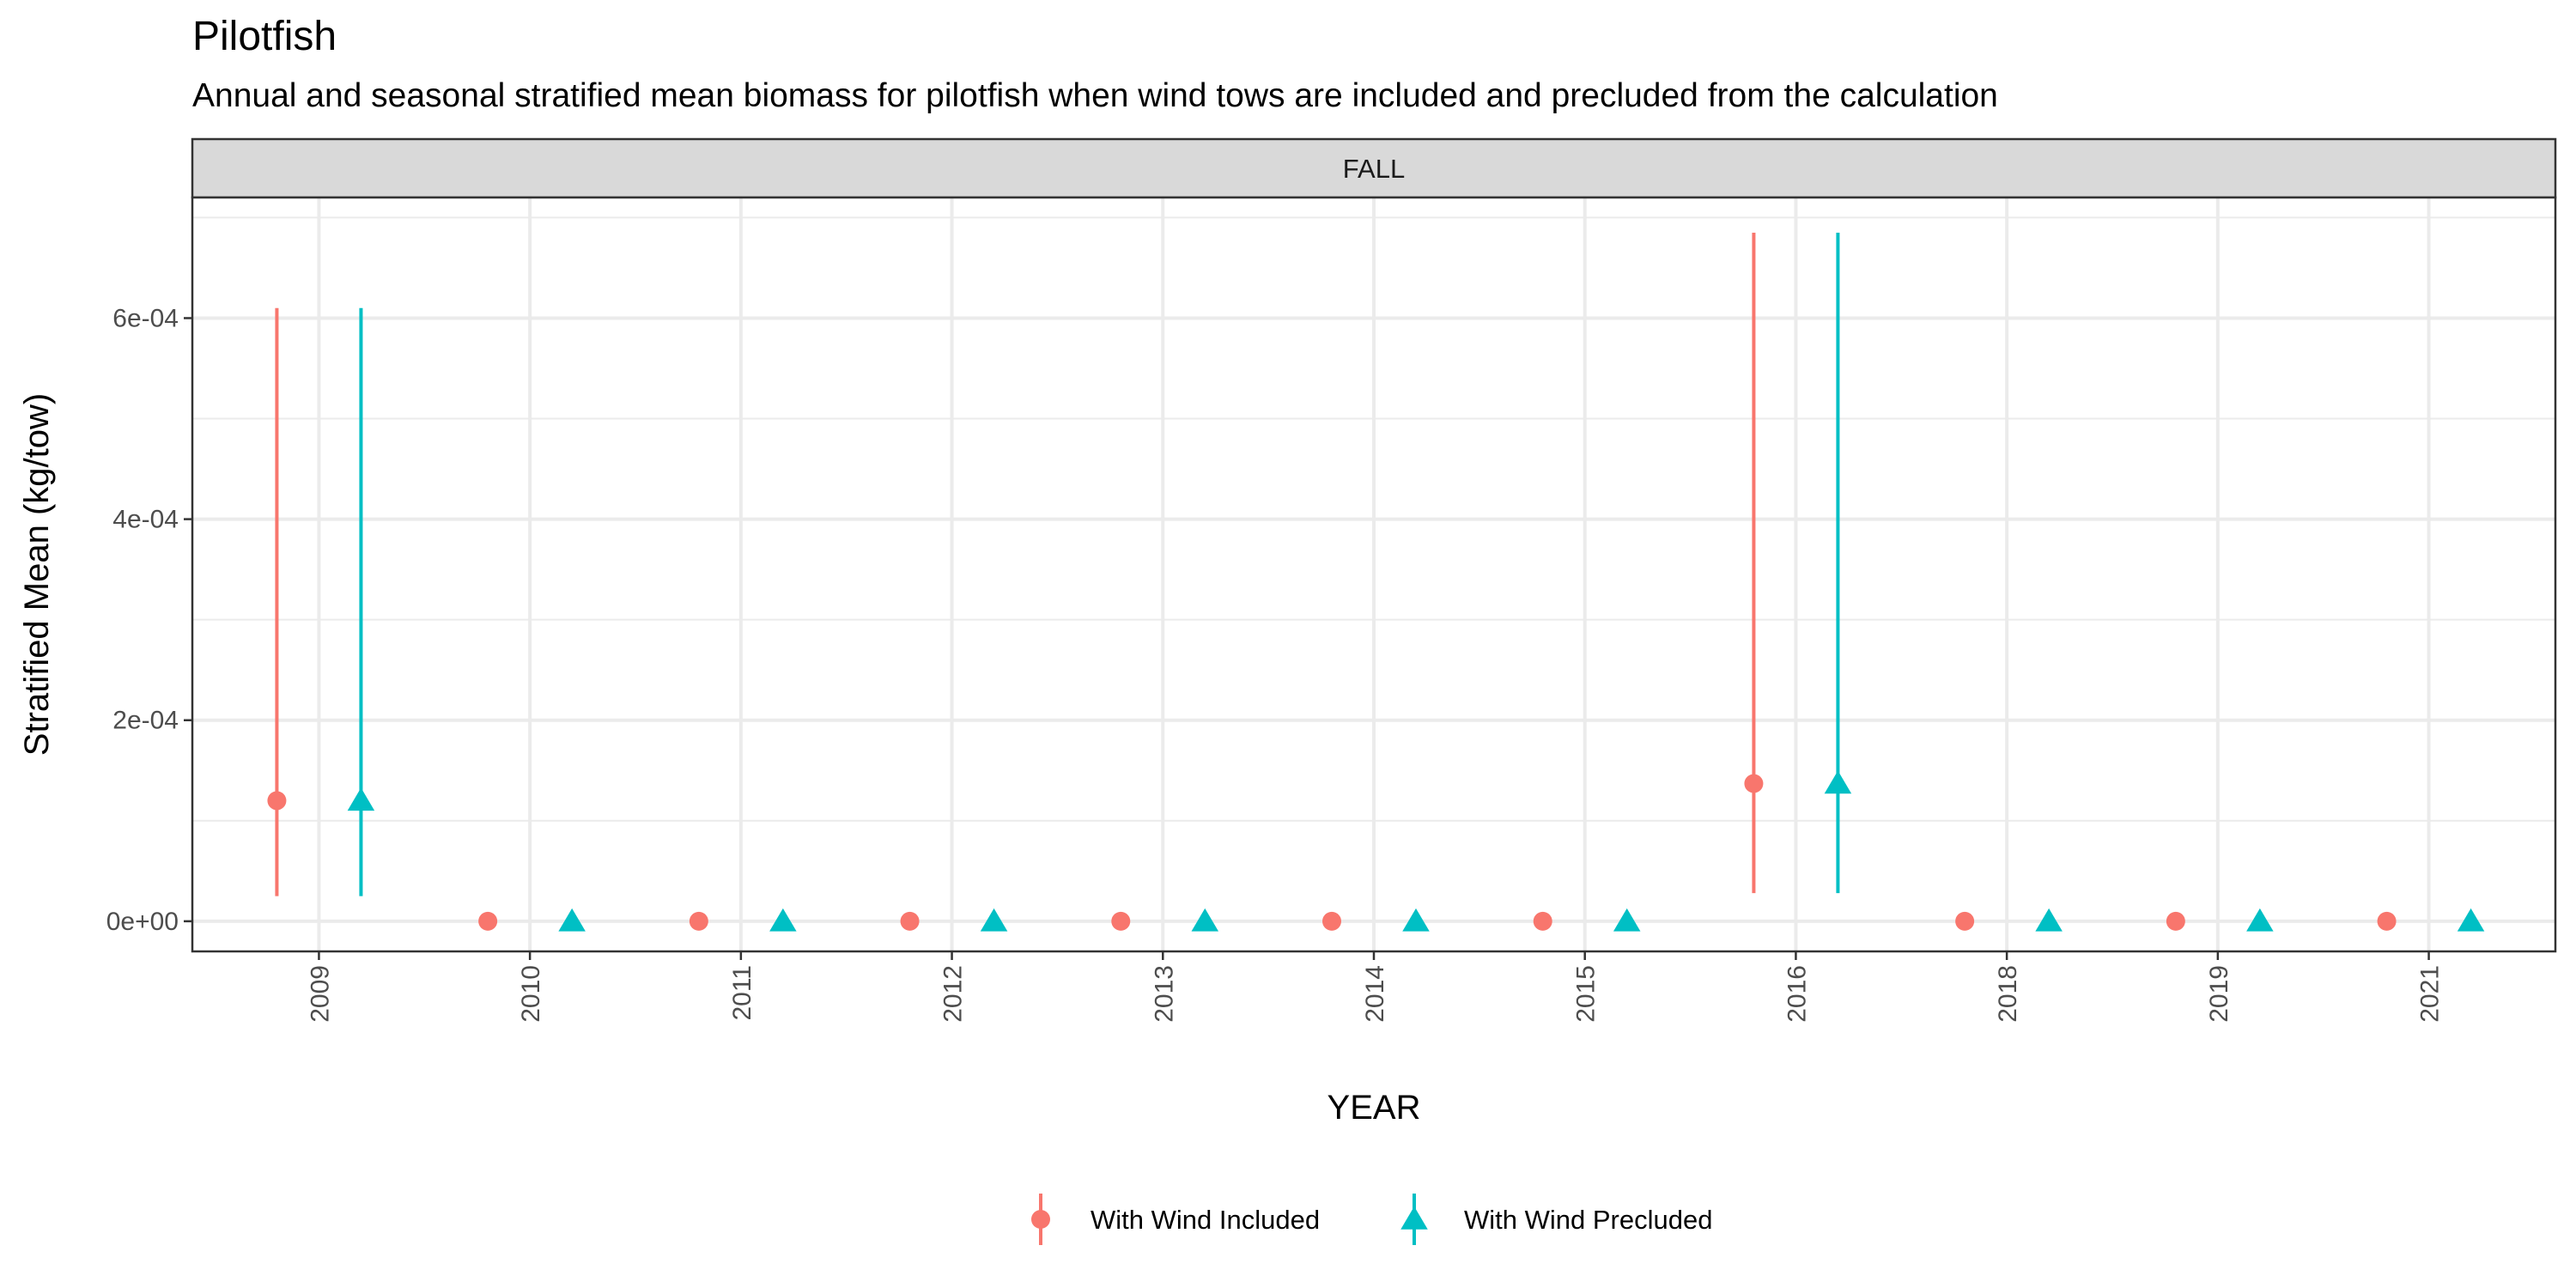  What do you see at coordinates (2008, 994) in the screenshot?
I see `x-tick-label: 2018` at bounding box center [2008, 994].